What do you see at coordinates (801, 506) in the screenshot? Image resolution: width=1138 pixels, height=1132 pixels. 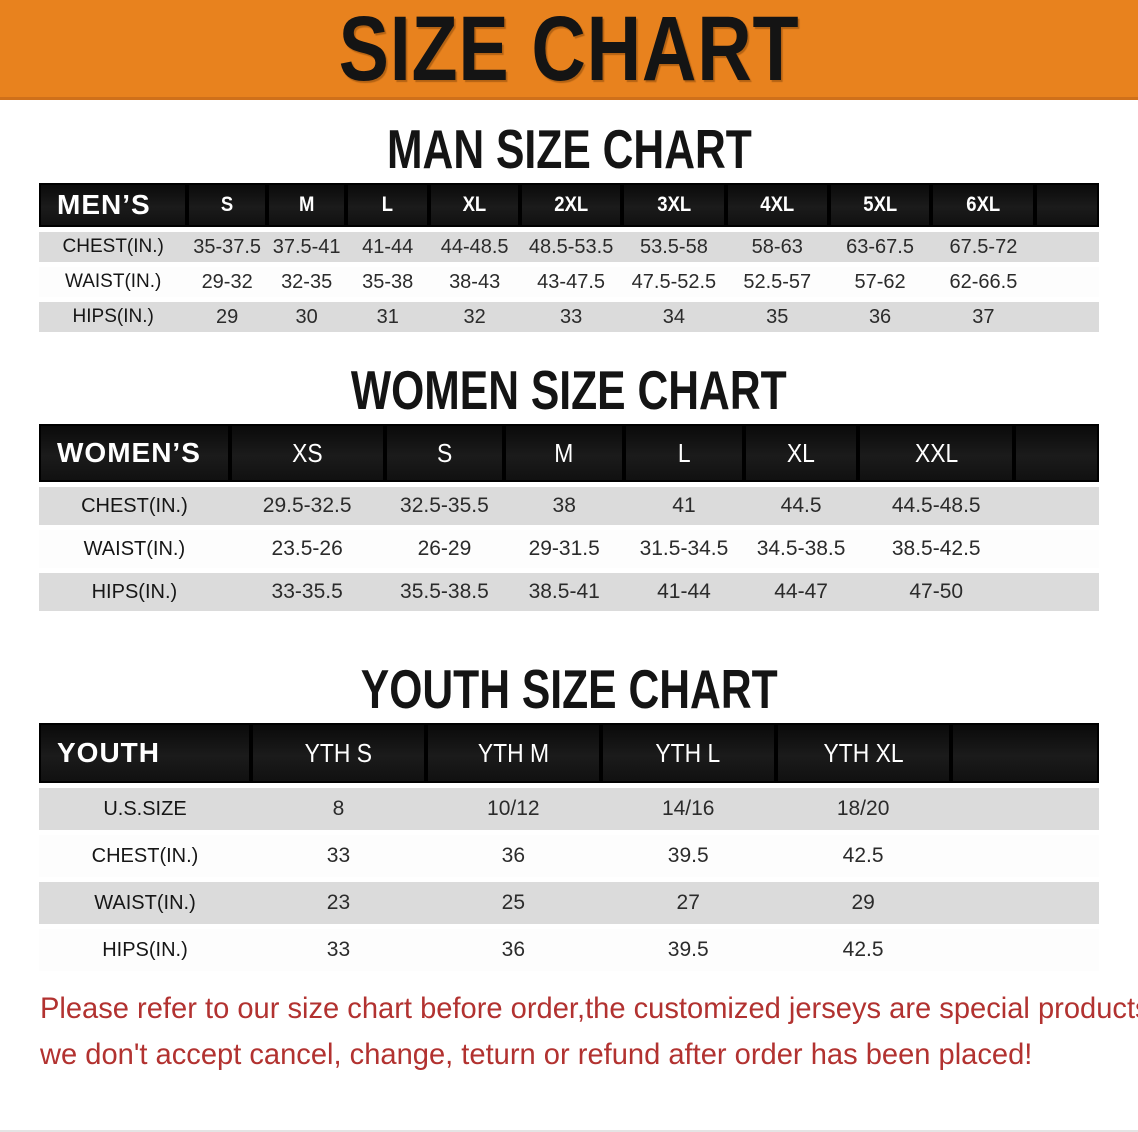 I see `value-cell: 44.5` at bounding box center [801, 506].